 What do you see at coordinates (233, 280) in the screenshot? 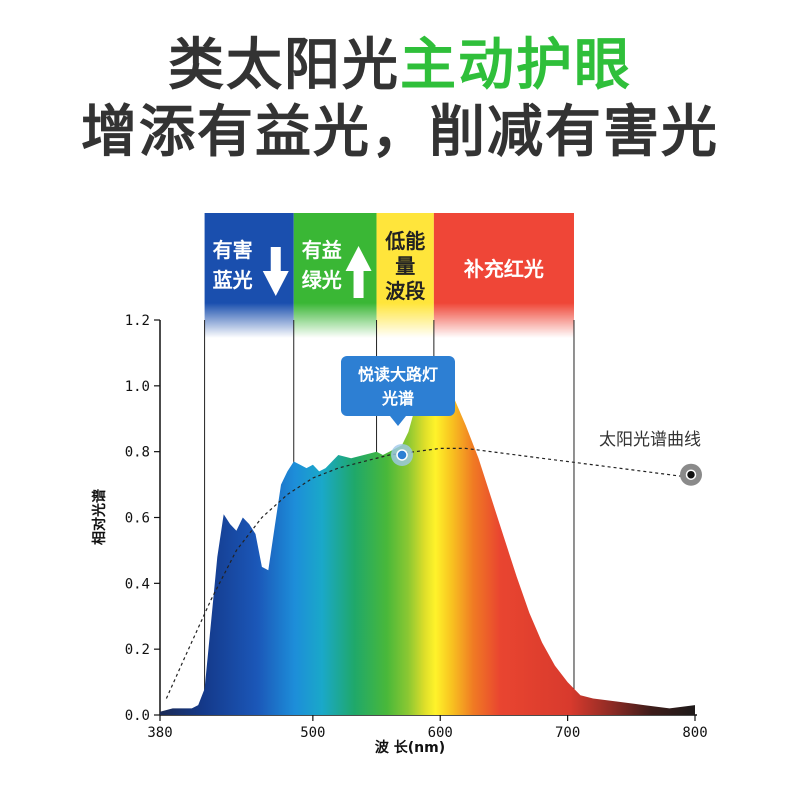
I see `band-label: 蓝光` at bounding box center [233, 280].